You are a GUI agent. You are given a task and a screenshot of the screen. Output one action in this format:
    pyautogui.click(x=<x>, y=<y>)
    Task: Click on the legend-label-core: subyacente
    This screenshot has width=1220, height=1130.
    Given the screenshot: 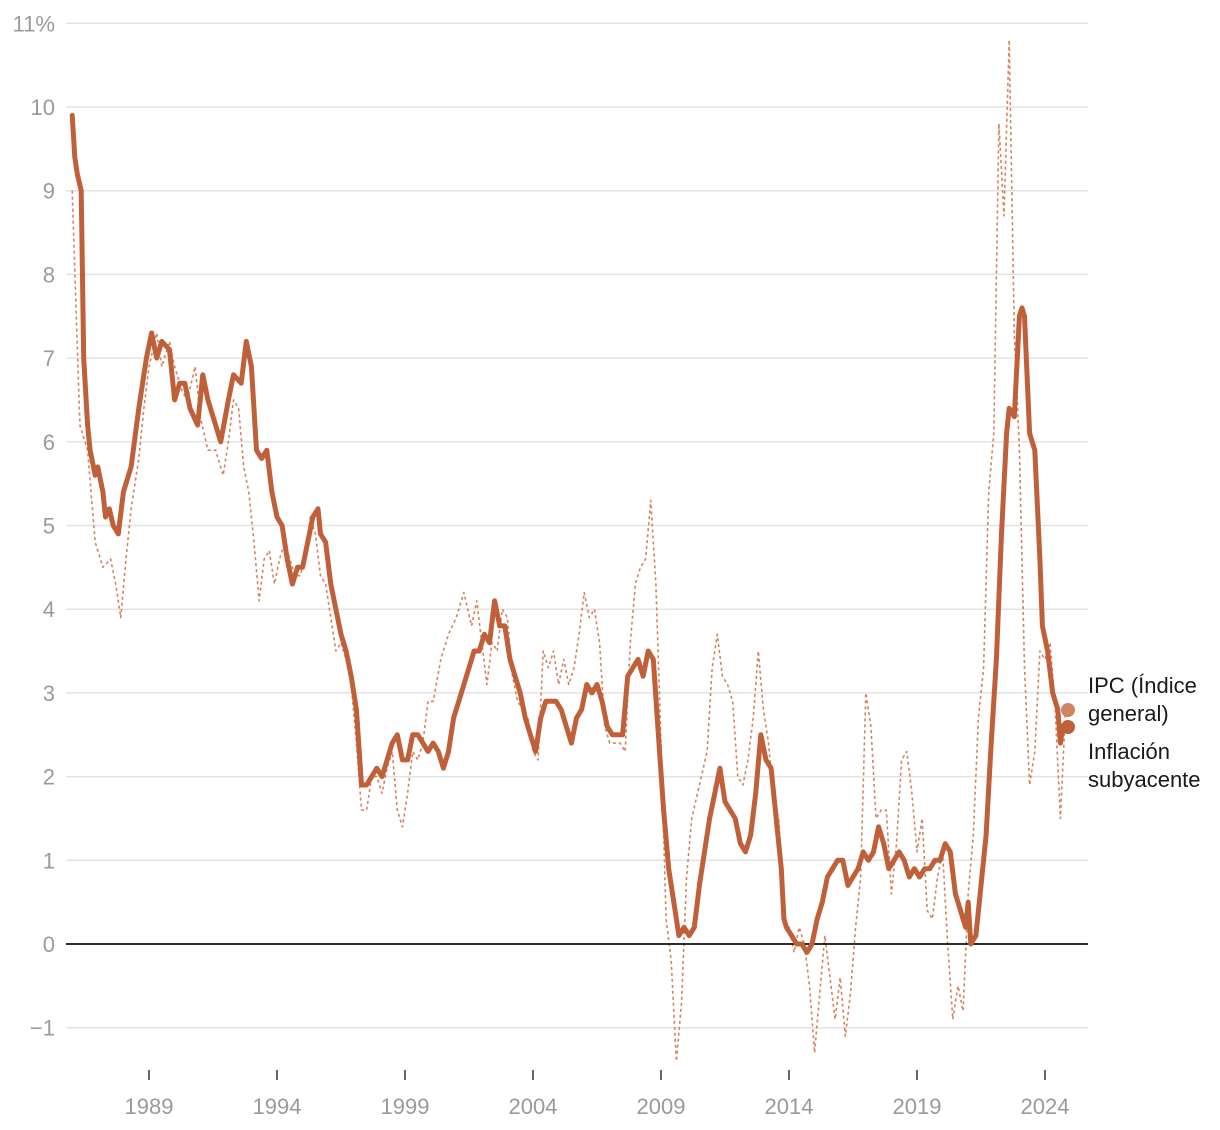 What is the action you would take?
    pyautogui.click(x=1144, y=779)
    